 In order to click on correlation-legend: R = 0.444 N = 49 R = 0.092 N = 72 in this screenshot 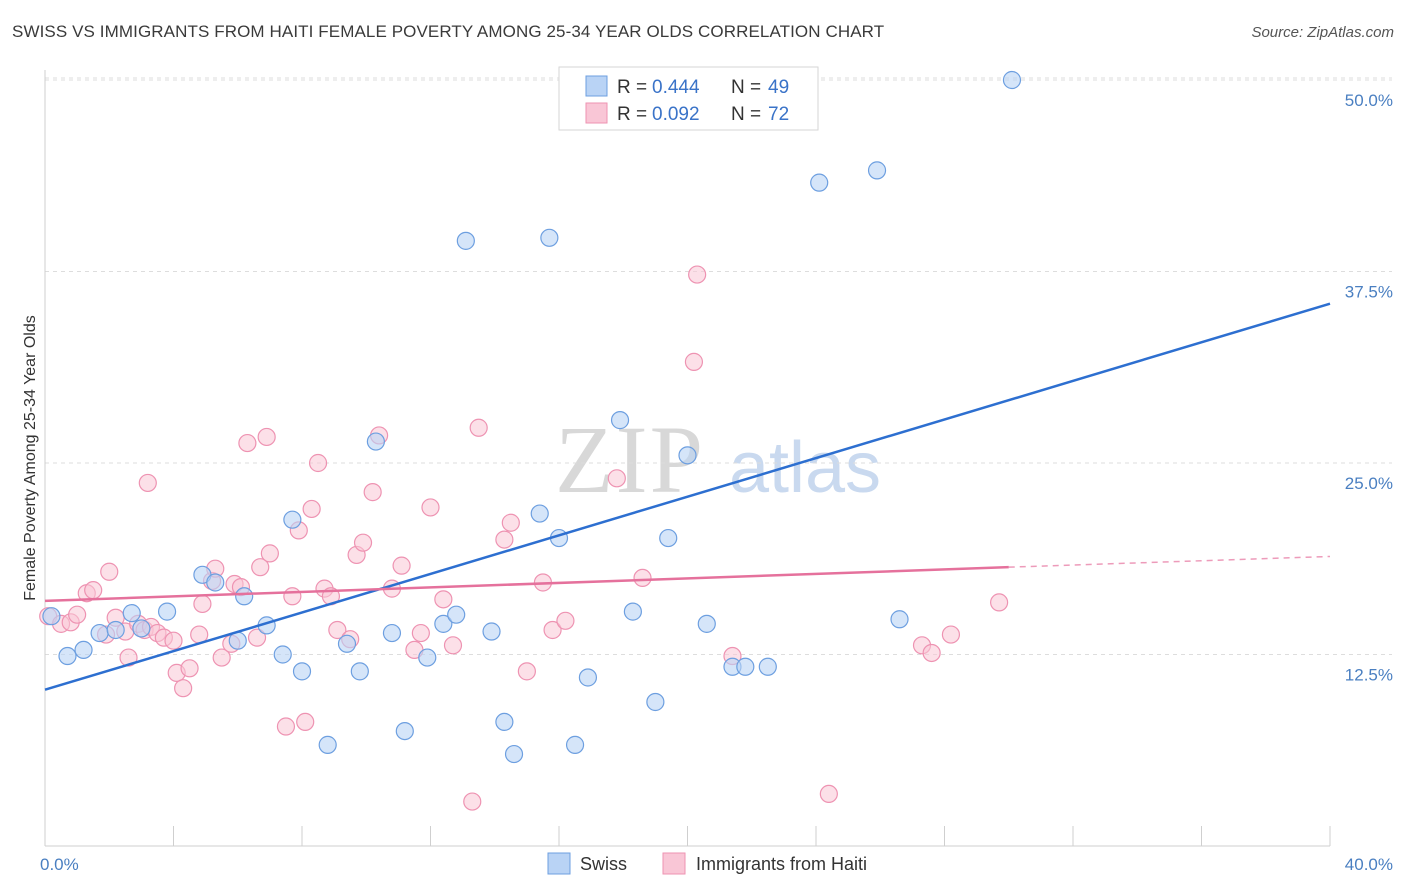, I will do `click(688, 98)`.